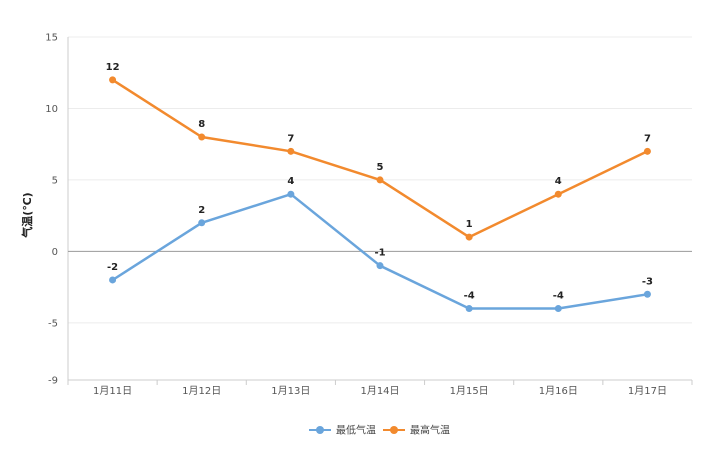  What do you see at coordinates (112, 391) in the screenshot?
I see `x-tick-label: 1月11日` at bounding box center [112, 391].